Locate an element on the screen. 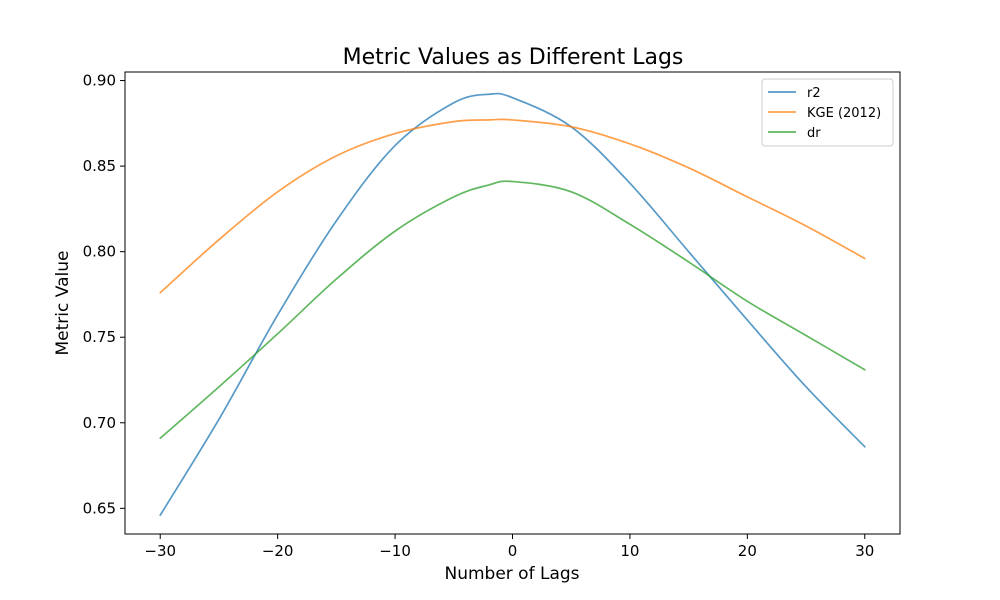 Image resolution: width=1000 pixels, height=600 pixels. x-tick-label: −20 is located at coordinates (278, 551).